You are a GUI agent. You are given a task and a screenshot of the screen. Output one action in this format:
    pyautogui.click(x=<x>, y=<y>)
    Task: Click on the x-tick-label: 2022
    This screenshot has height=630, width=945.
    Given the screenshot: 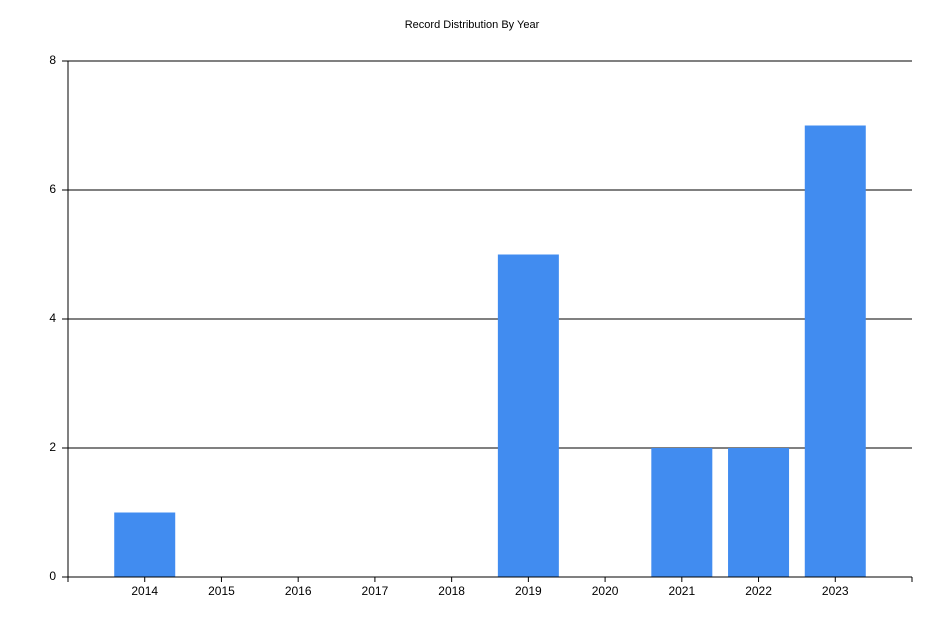 What is the action you would take?
    pyautogui.click(x=758, y=591)
    